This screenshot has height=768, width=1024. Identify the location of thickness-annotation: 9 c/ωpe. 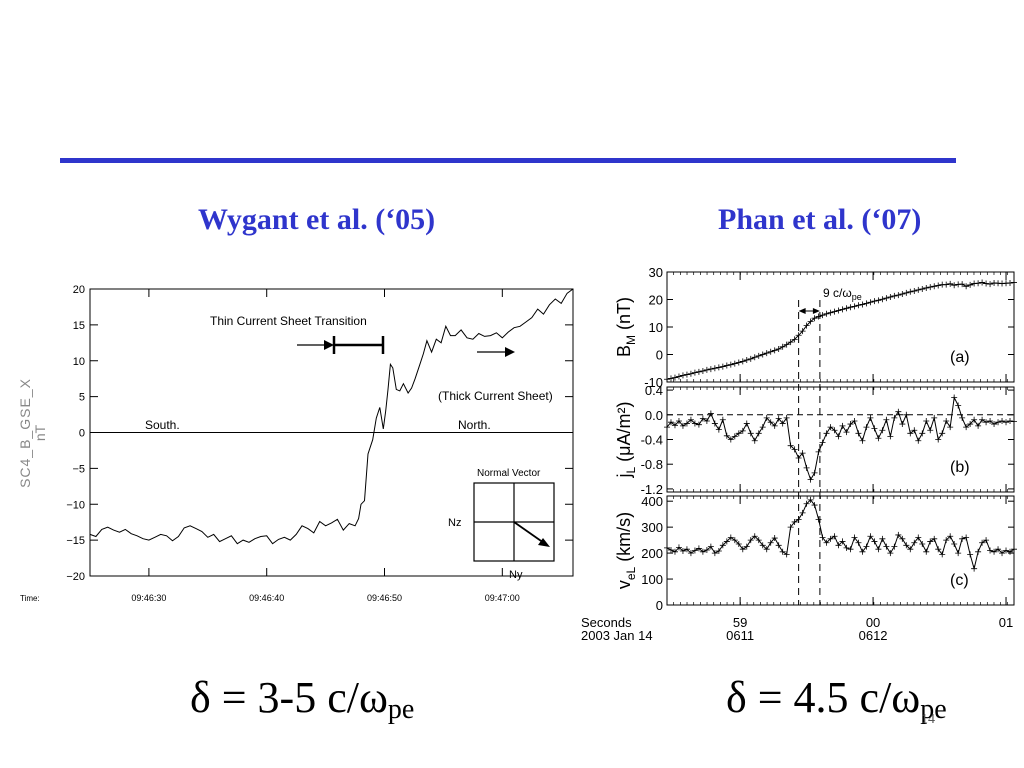
(842, 294).